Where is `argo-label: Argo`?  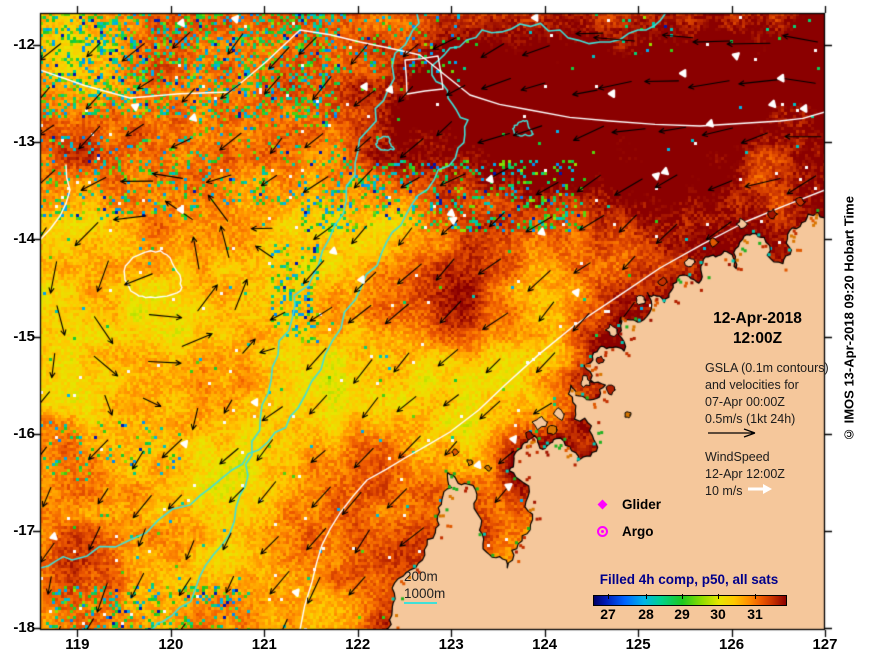
argo-label: Argo is located at coordinates (638, 531).